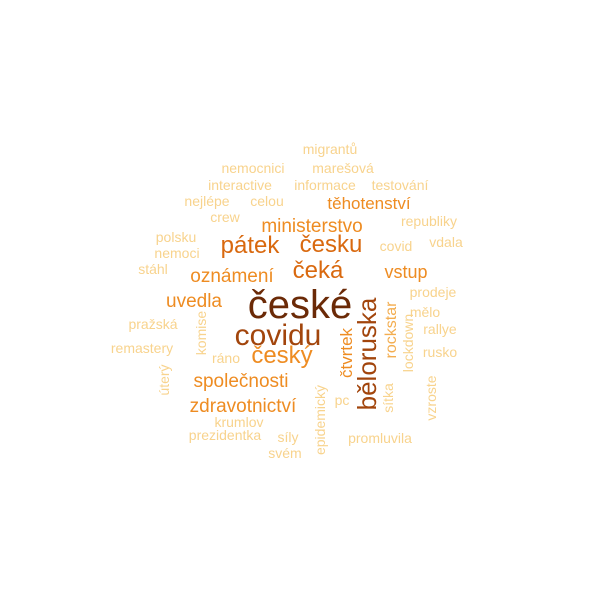 Image resolution: width=600 pixels, height=600 pixels. Describe the element at coordinates (206, 201) in the screenshot. I see `word-nejlepe: nejlépe` at that location.